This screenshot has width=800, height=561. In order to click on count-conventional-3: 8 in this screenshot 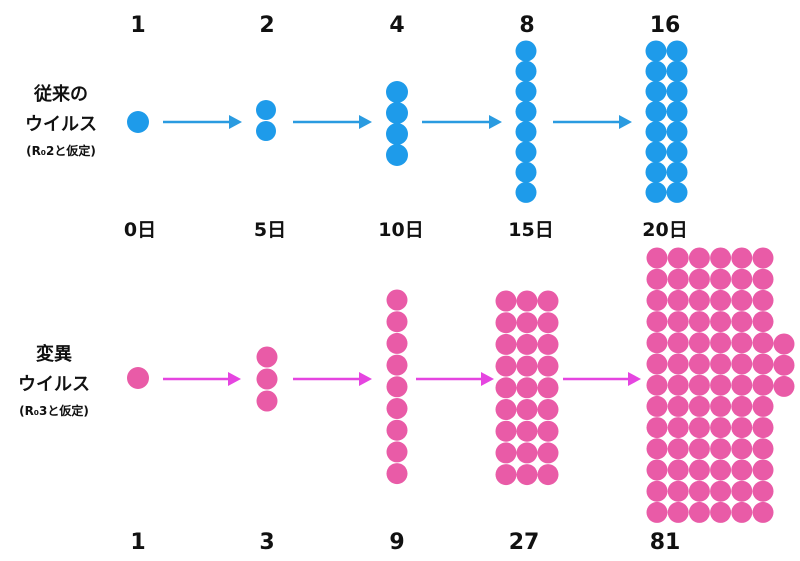, I will do `click(527, 25)`.